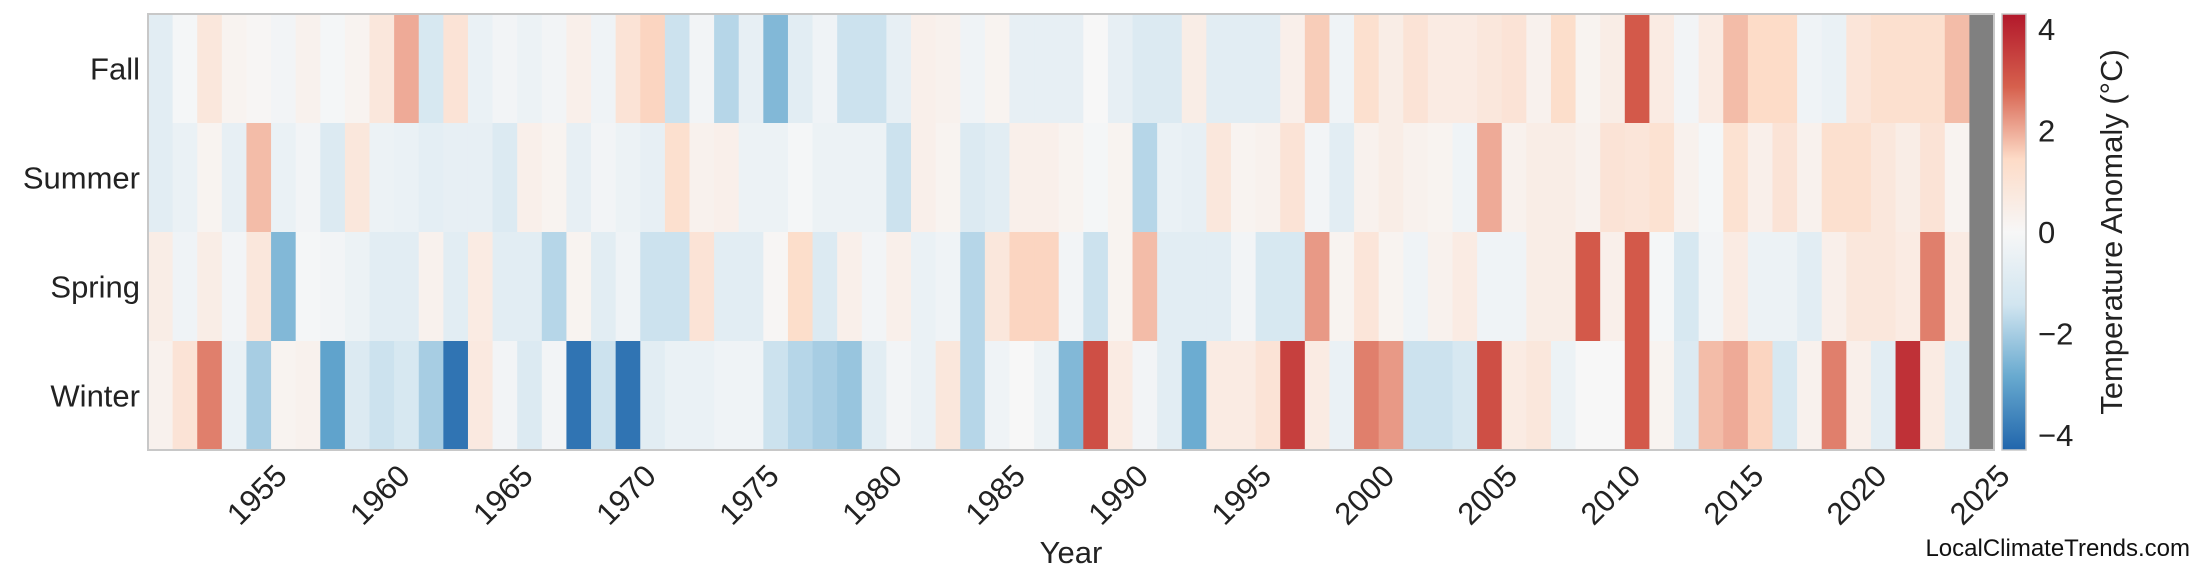  Describe the element at coordinates (185, 69) in the screenshot. I see `heatmap-cell-fall-1952` at that location.